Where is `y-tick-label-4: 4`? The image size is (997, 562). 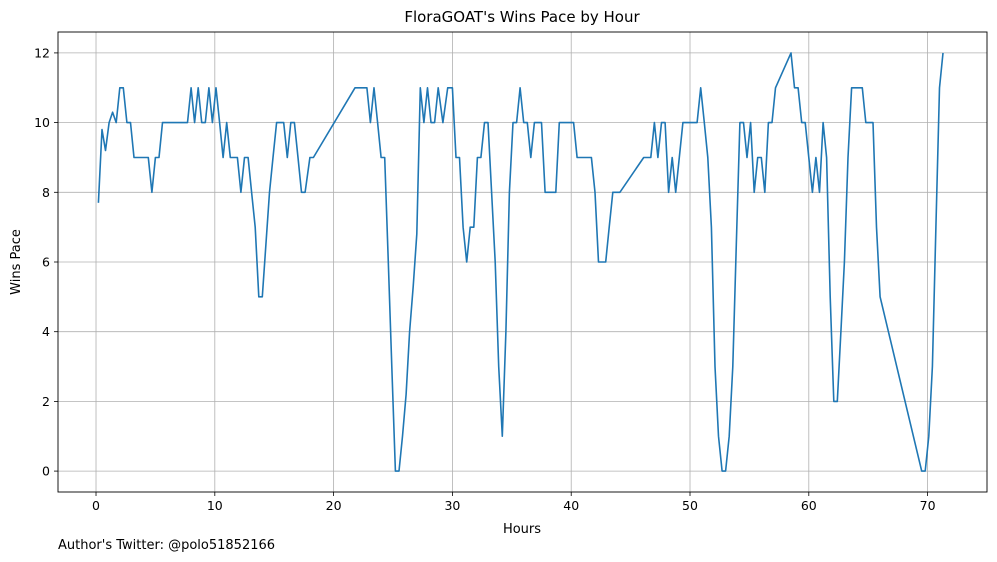
y-tick-label-4: 4 is located at coordinates (46, 331).